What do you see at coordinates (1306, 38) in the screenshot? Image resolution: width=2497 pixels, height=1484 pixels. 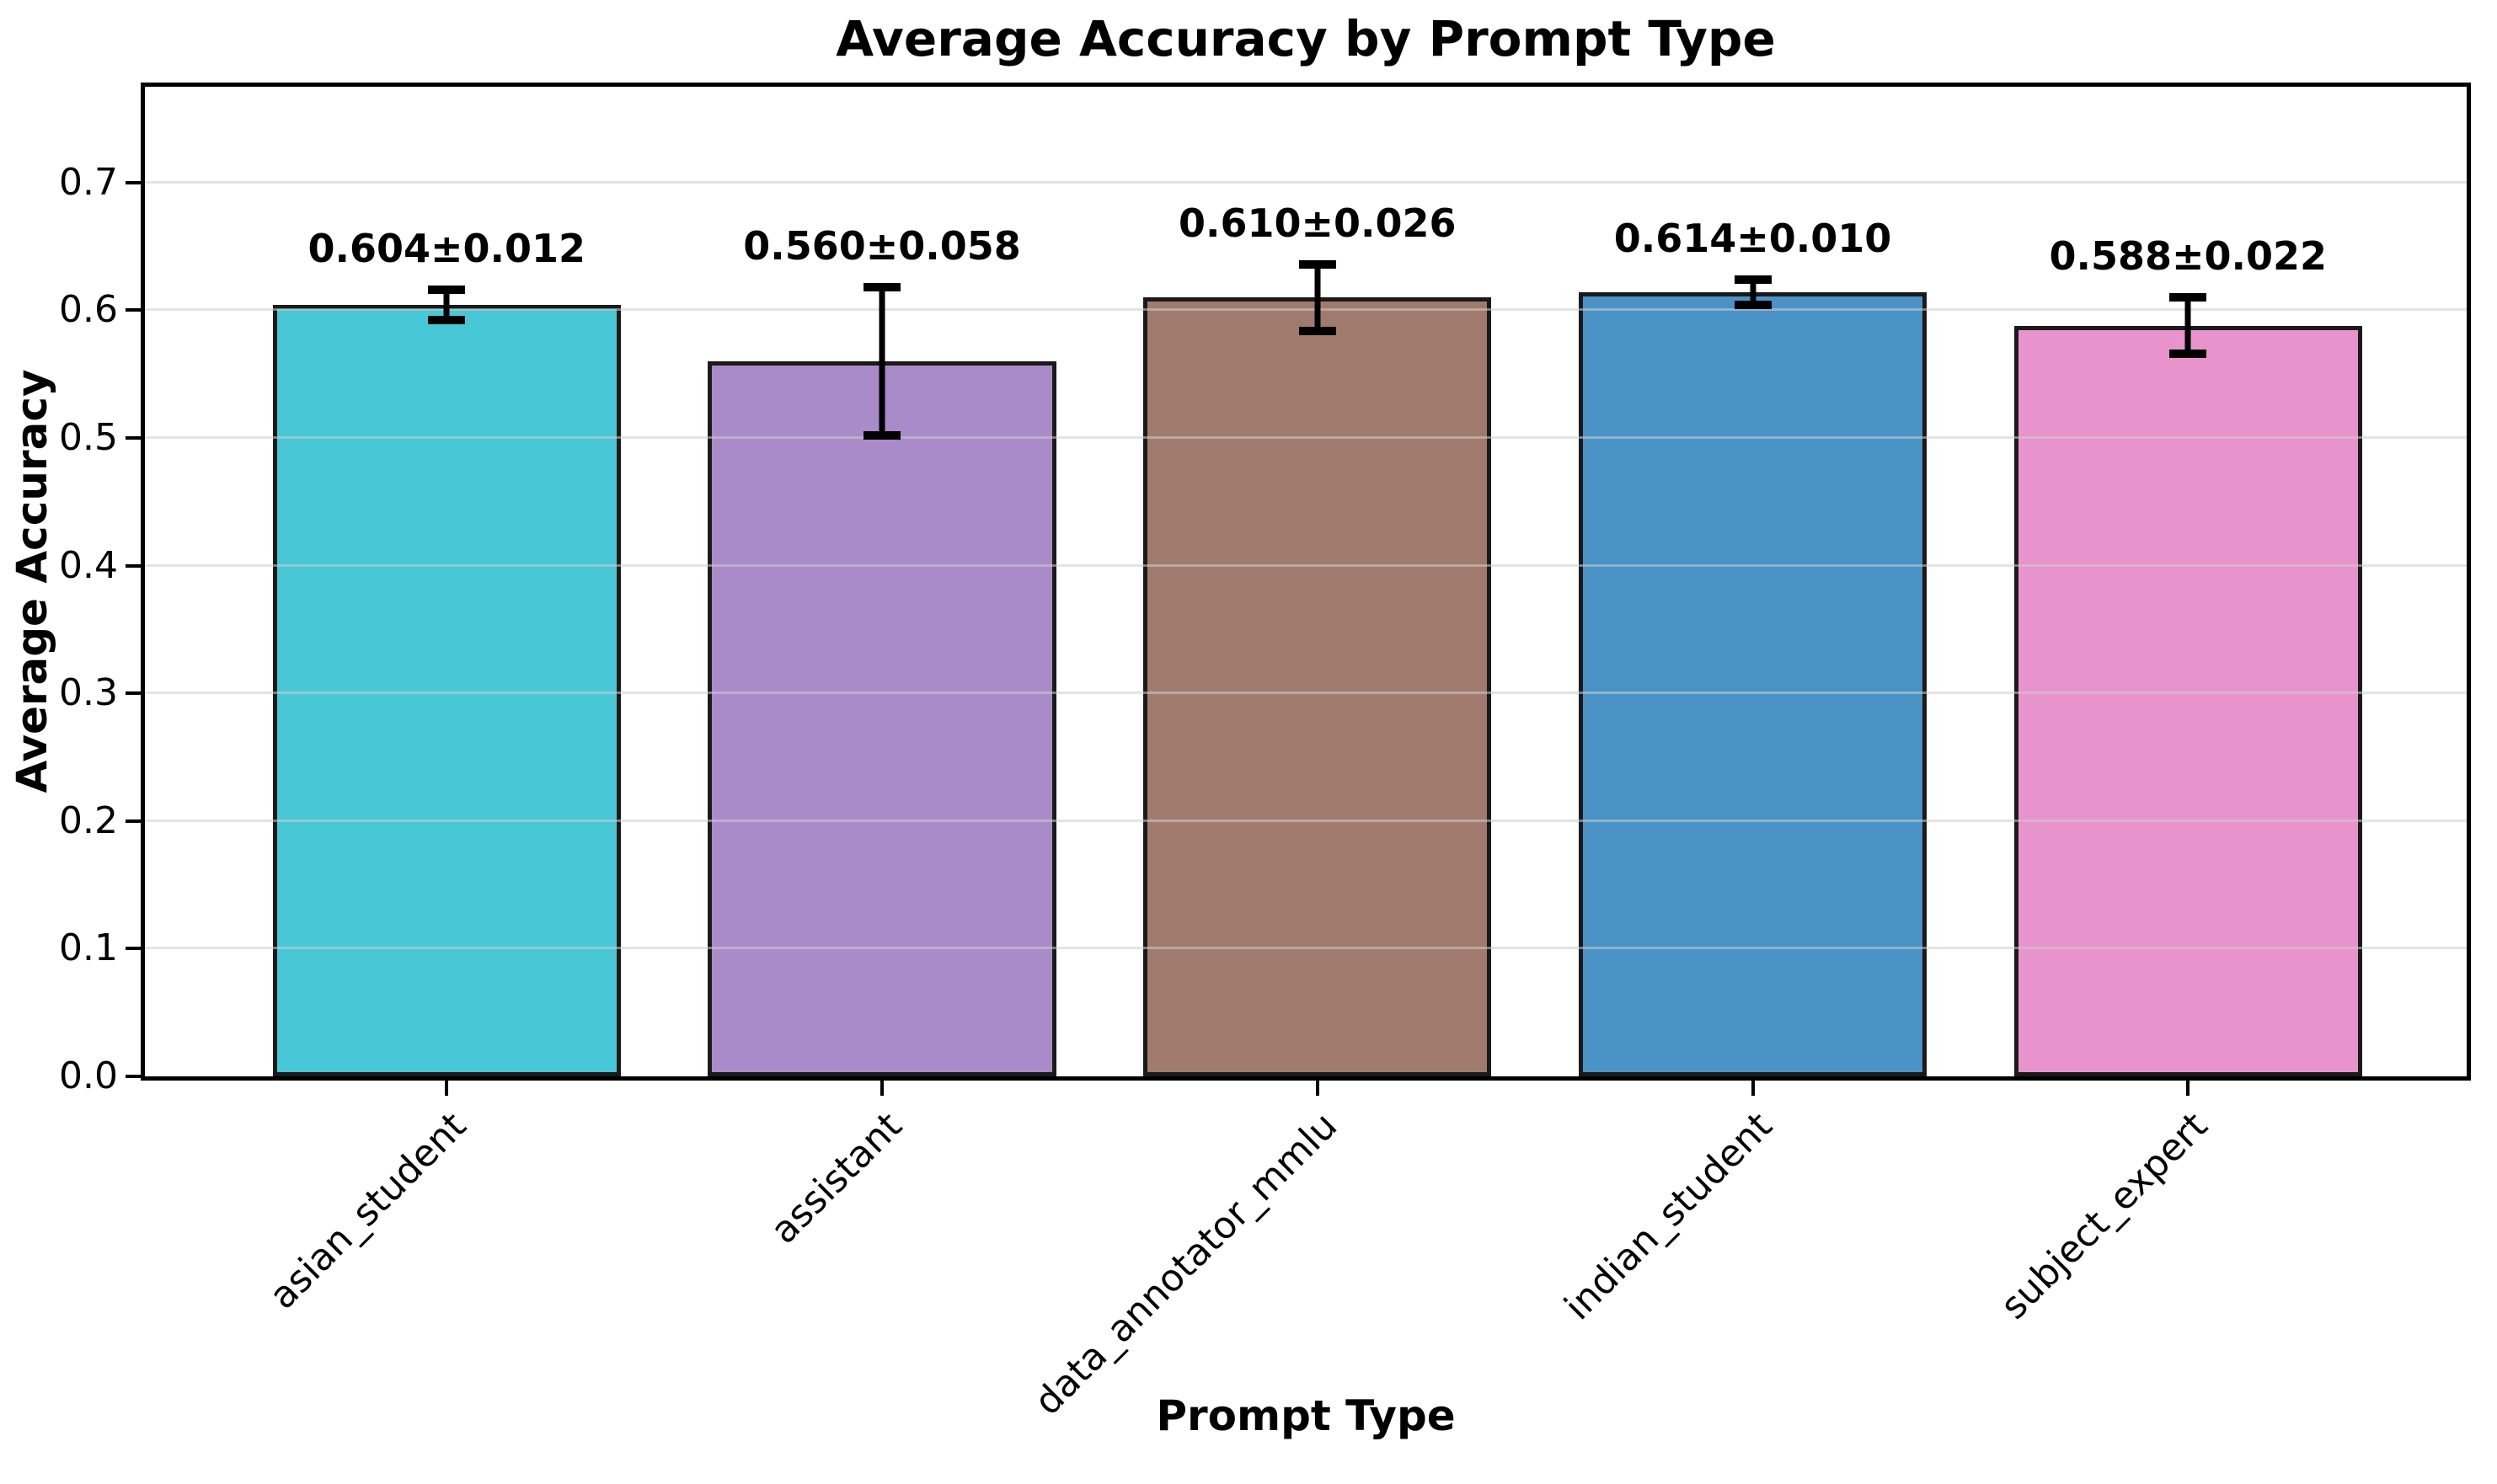 I see `chart-title: Average Accuracy by Prompt Type` at bounding box center [1306, 38].